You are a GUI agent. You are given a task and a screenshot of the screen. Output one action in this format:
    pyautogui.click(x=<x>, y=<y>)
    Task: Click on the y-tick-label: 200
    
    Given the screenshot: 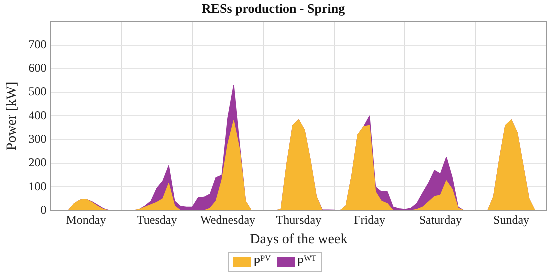 What is the action you would take?
    pyautogui.click(x=37, y=163)
    